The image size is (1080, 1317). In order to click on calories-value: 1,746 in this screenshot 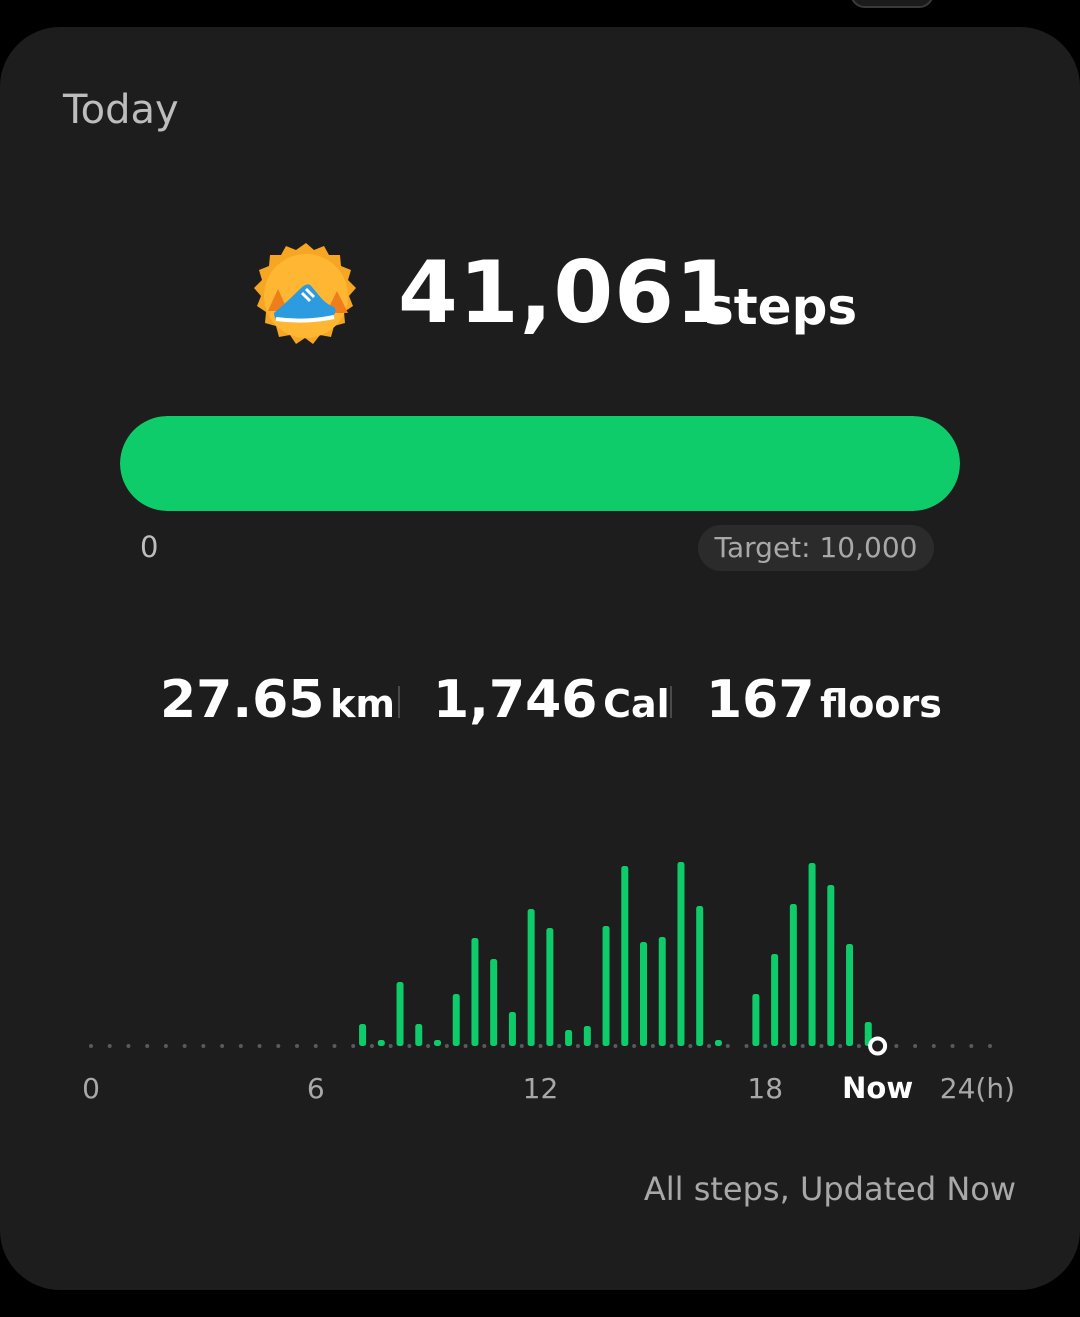, I will do `click(515, 700)`.